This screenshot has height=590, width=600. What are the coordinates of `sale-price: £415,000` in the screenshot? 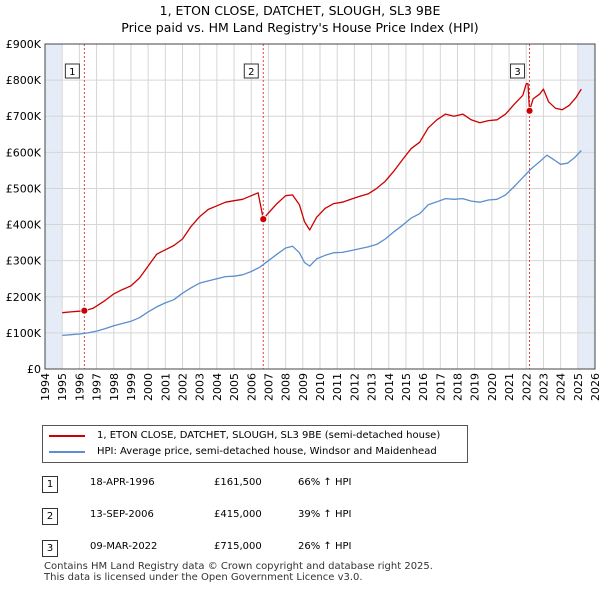 It's located at (238, 514).